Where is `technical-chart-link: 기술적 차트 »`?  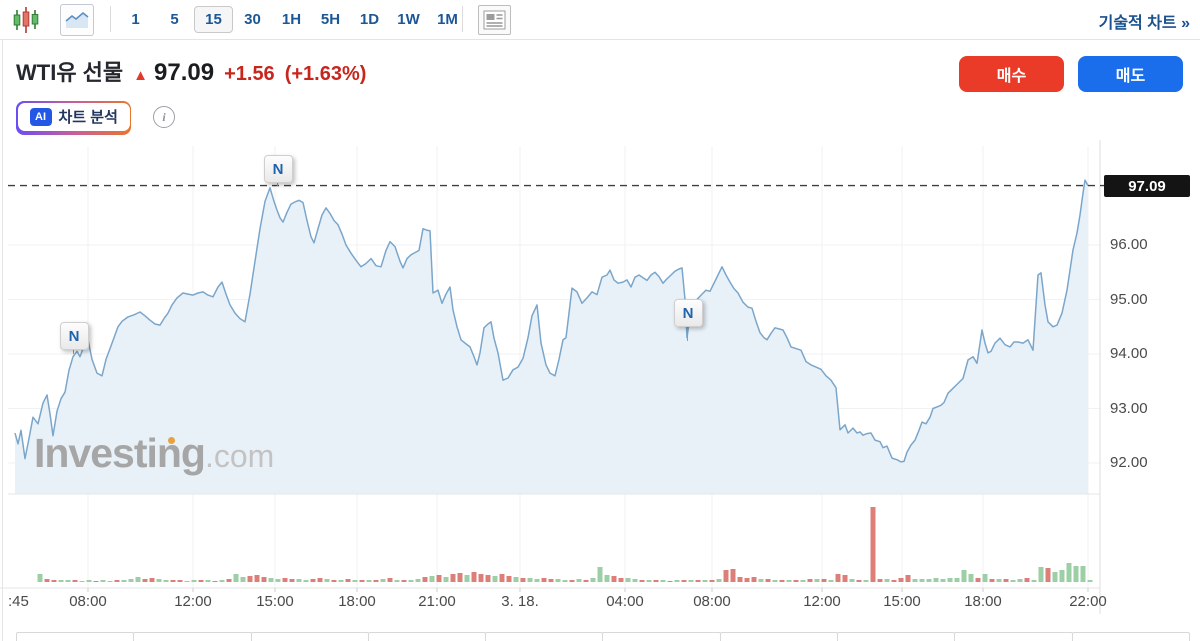
technical-chart-link: 기술적 차트 » is located at coordinates (1144, 23).